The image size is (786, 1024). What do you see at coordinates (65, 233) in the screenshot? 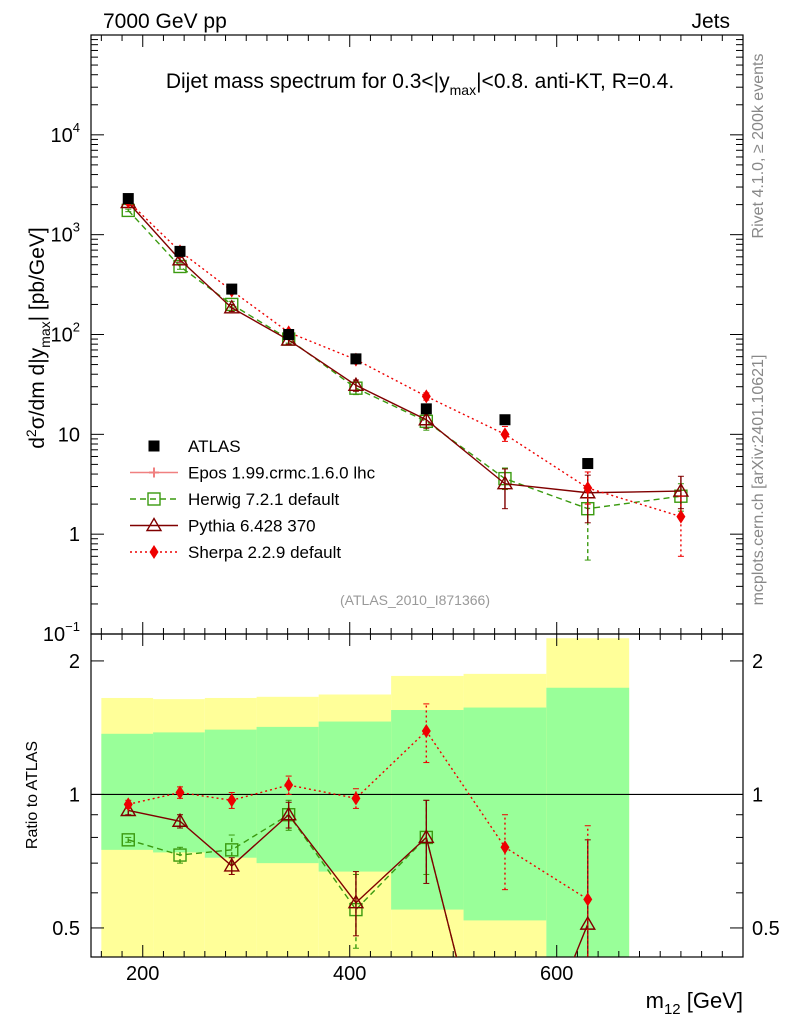
I see `y-tick-label: 10³` at bounding box center [65, 233].